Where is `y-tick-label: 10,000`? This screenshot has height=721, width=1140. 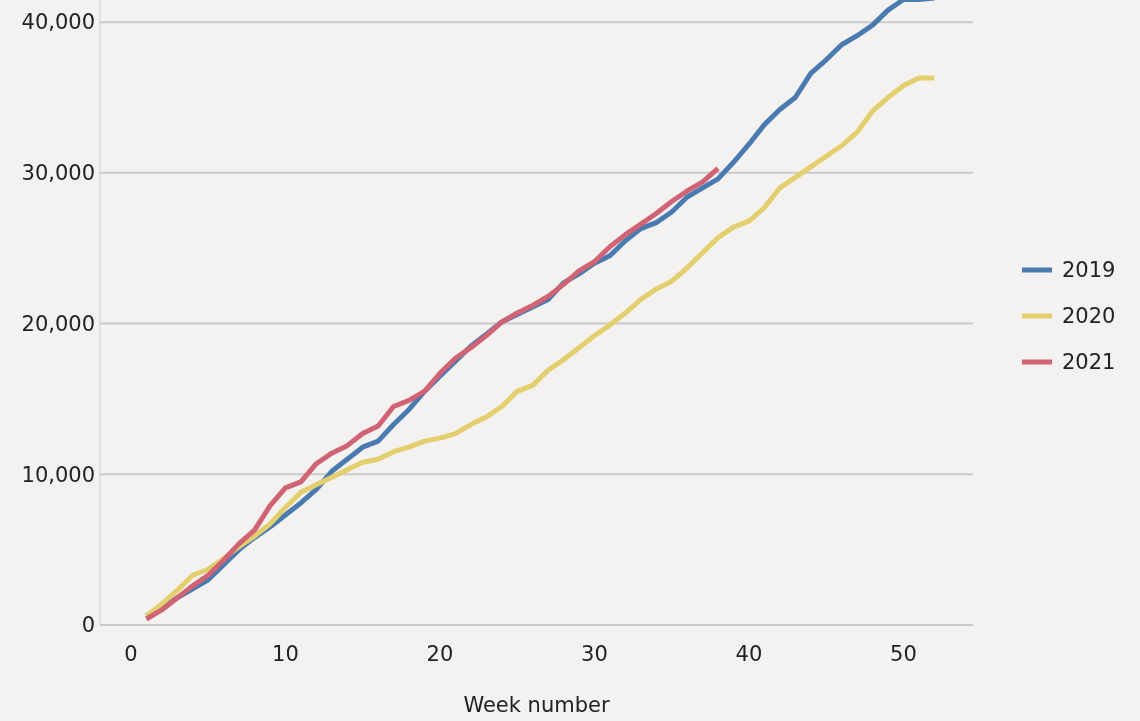 y-tick-label: 10,000 is located at coordinates (58, 474).